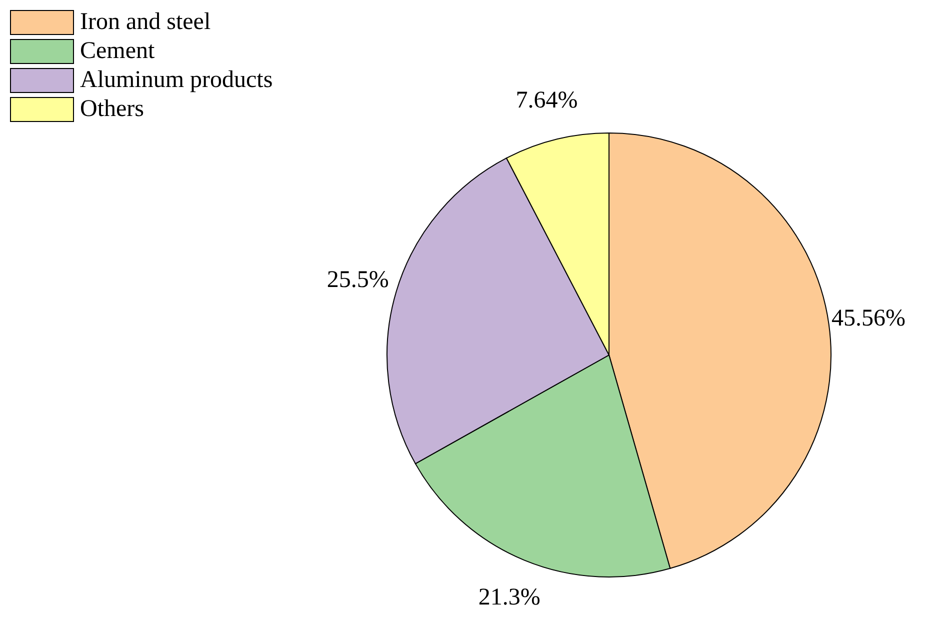  I want to click on legend-label: Aluminum products, so click(176, 80).